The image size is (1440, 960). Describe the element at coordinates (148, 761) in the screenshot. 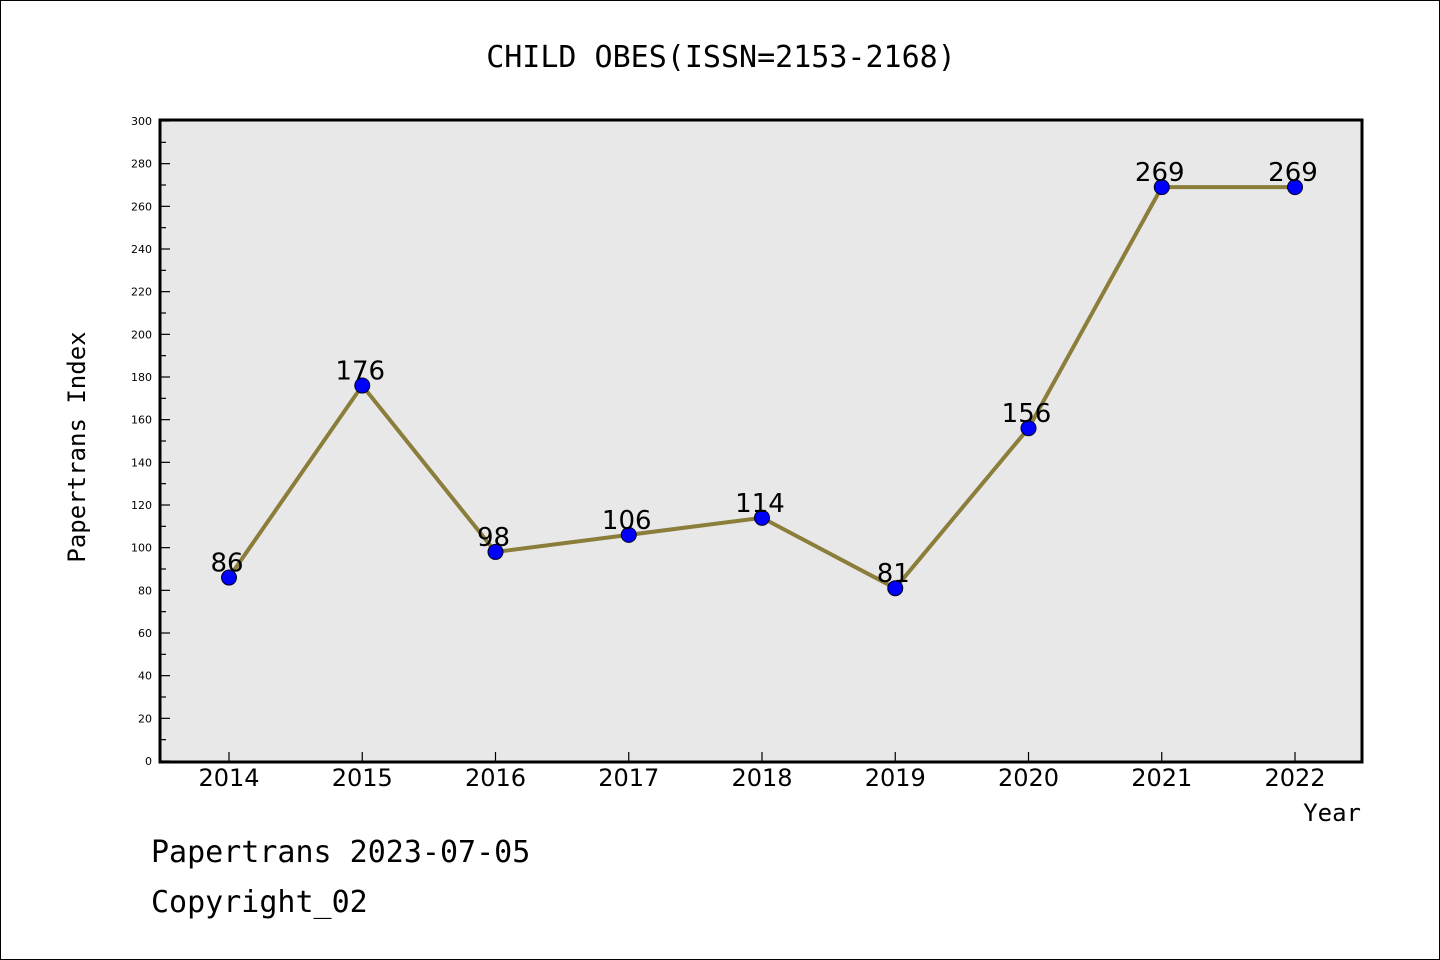

I see `y-tick-label: 0` at that location.